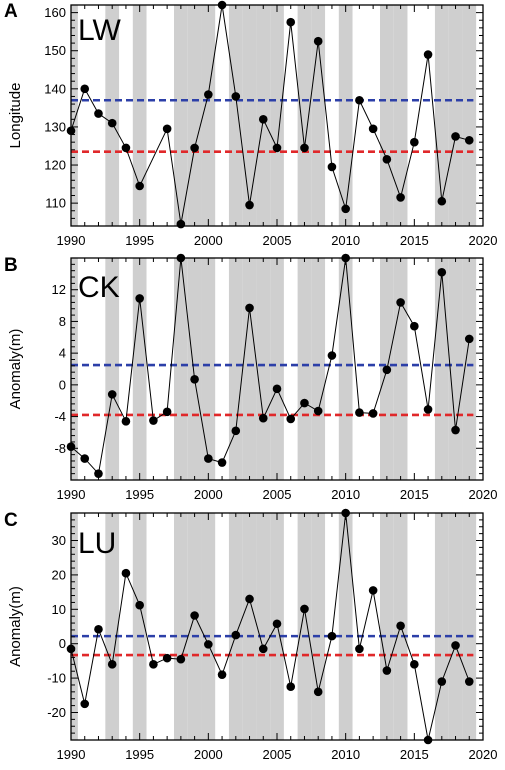 The width and height of the screenshot is (505, 770). Describe the element at coordinates (56, 712) in the screenshot. I see `y-tick-label: -20` at that location.